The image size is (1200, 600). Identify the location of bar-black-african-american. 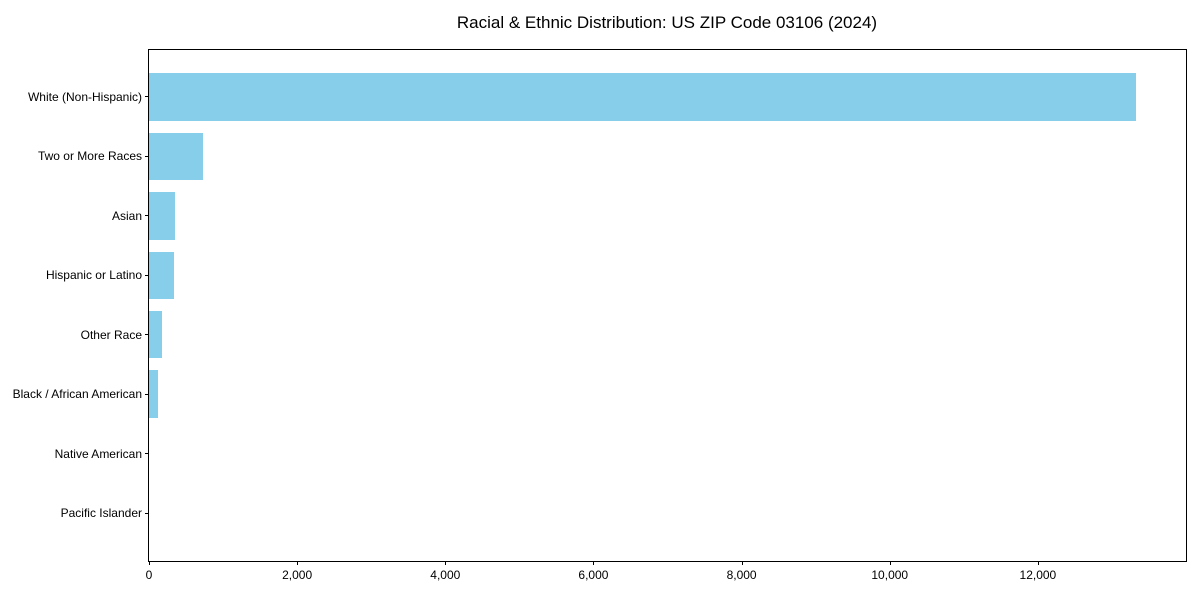
(153, 394).